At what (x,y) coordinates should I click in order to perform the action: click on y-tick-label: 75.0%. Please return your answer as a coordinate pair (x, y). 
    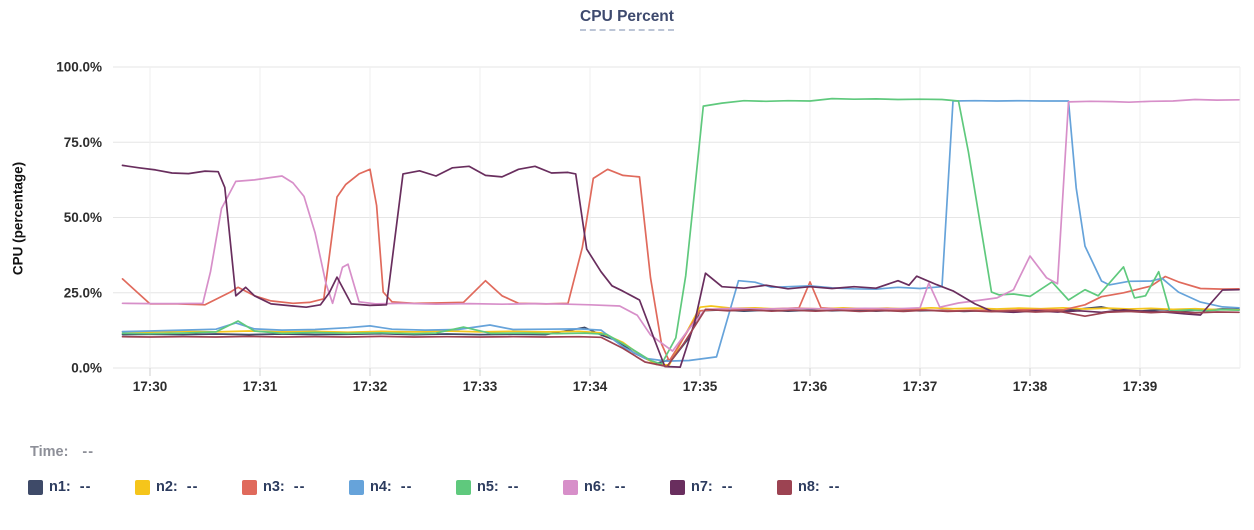
    Looking at the image, I should click on (83, 142).